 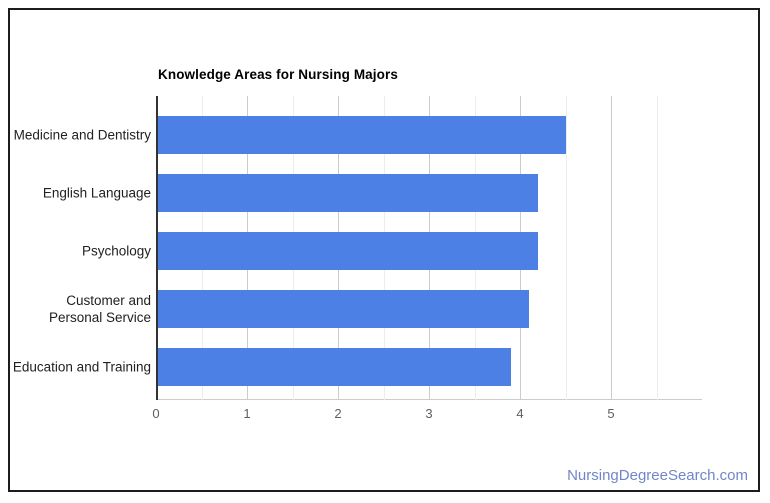 I want to click on category-label: Education and Training, so click(x=81, y=367).